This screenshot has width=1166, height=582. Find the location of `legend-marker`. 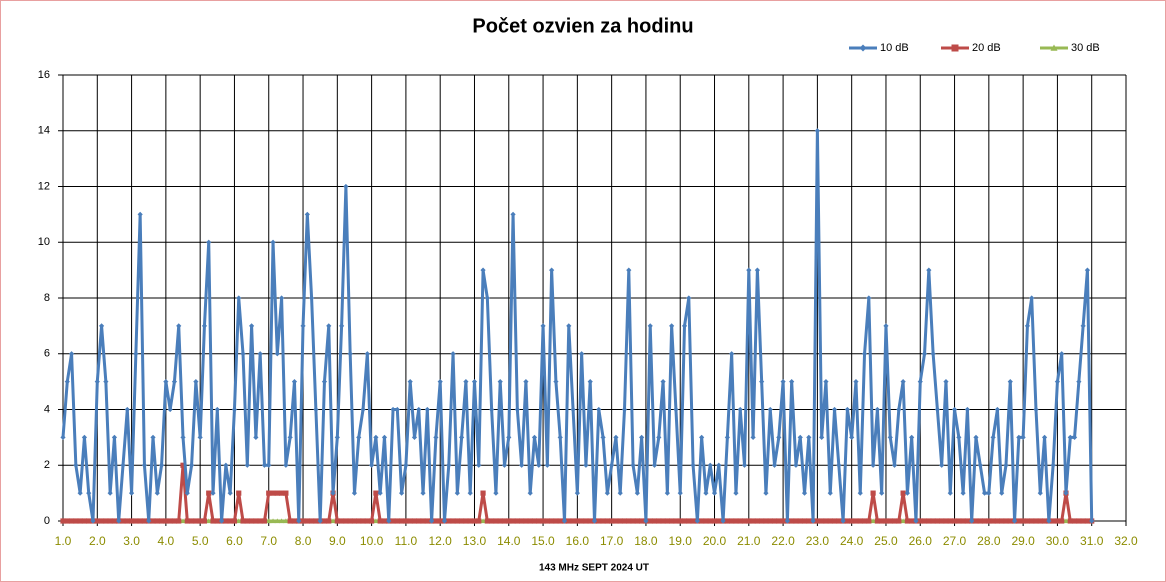

legend-marker is located at coordinates (863, 48).